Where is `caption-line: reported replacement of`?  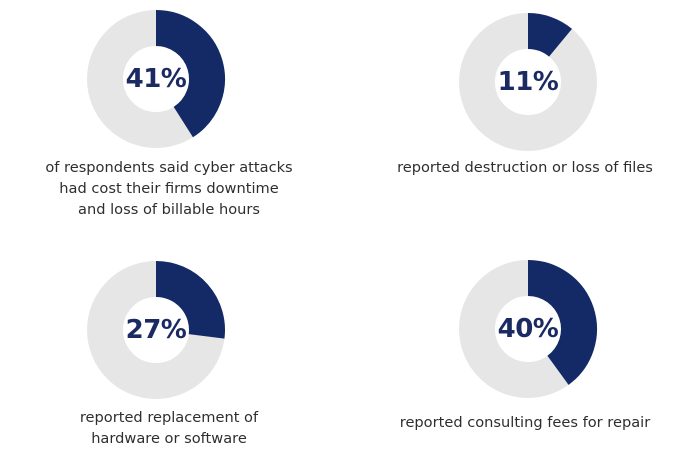
caption-line: reported replacement of is located at coordinates (169, 417).